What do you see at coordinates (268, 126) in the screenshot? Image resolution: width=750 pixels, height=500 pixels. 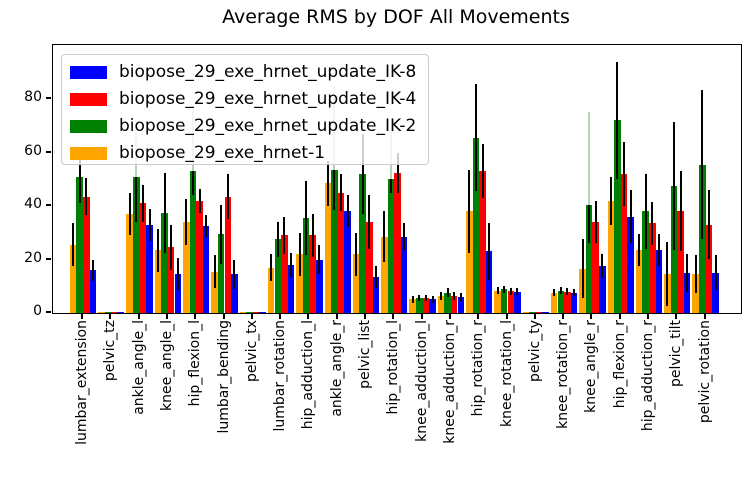 I see `legend-label-ik2: biopose_29_exe_hrnet_update_IK-2` at bounding box center [268, 126].